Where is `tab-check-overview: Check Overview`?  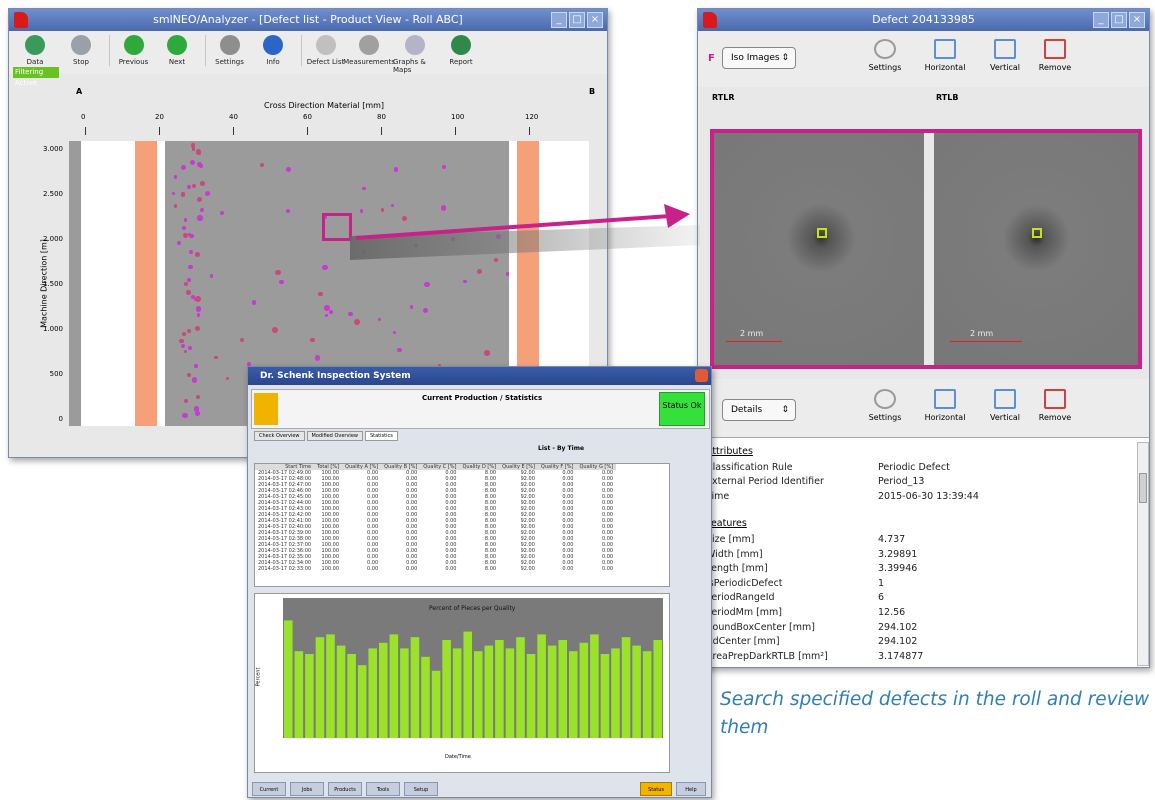 tab-check-overview: Check Overview is located at coordinates (279, 436).